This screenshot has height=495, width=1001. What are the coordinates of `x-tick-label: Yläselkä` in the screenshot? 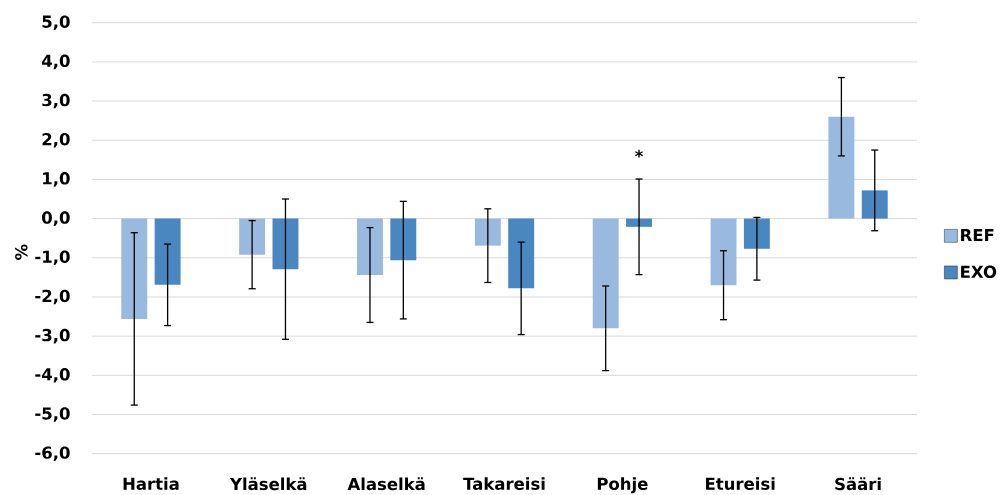 It's located at (268, 484).